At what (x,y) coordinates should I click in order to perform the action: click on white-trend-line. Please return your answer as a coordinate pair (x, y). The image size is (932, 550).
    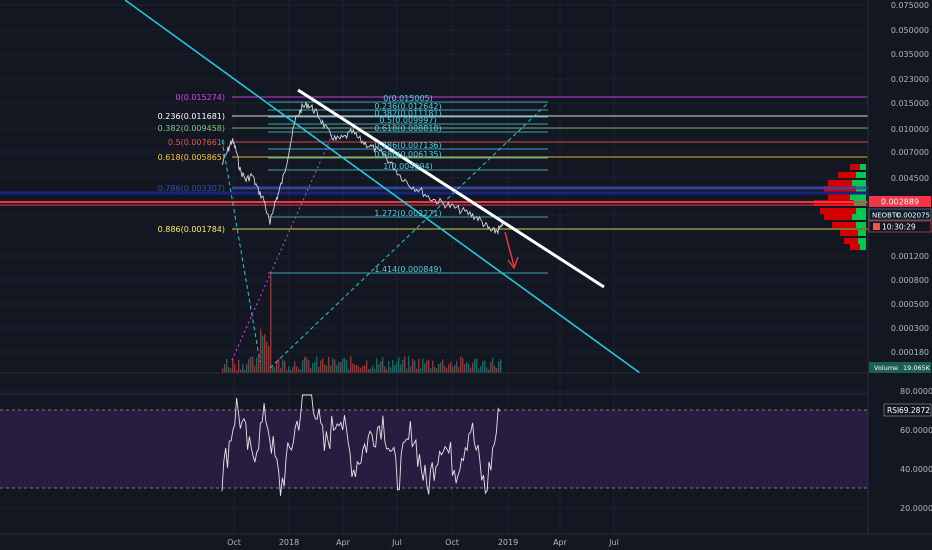
    Looking at the image, I should click on (451, 188).